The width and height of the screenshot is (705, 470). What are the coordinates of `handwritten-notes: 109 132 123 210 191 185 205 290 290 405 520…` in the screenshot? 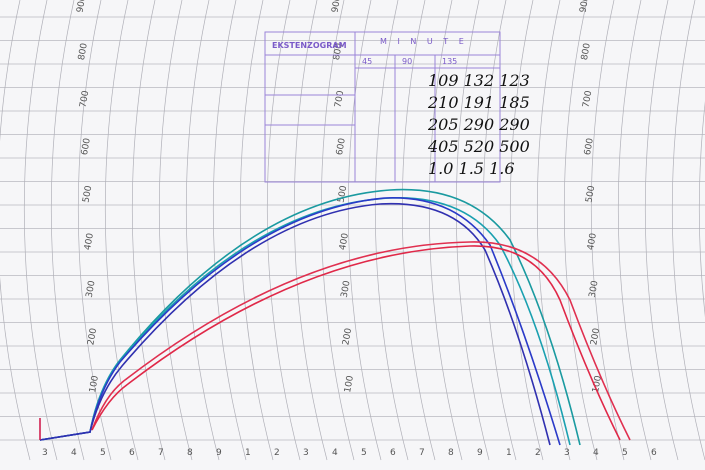 It's located at (478, 124).